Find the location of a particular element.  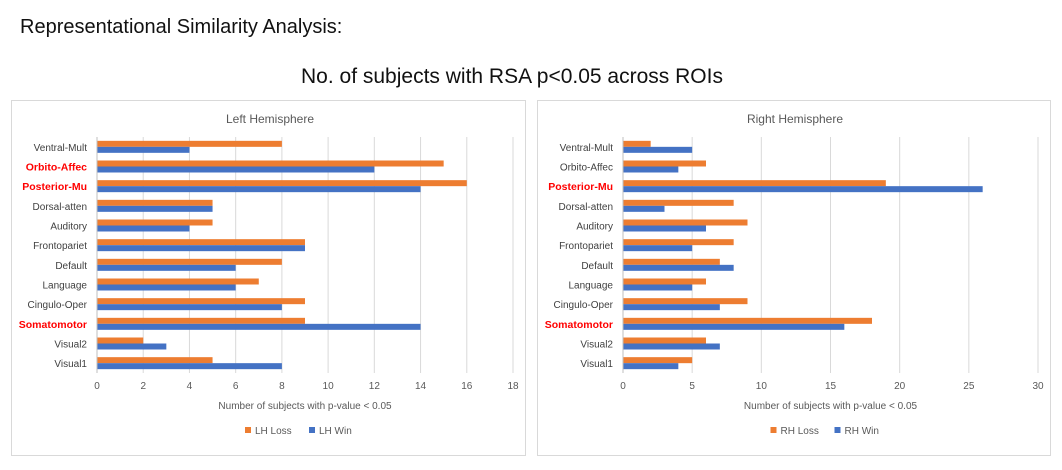

x-tick-label: 14 is located at coordinates (421, 386).